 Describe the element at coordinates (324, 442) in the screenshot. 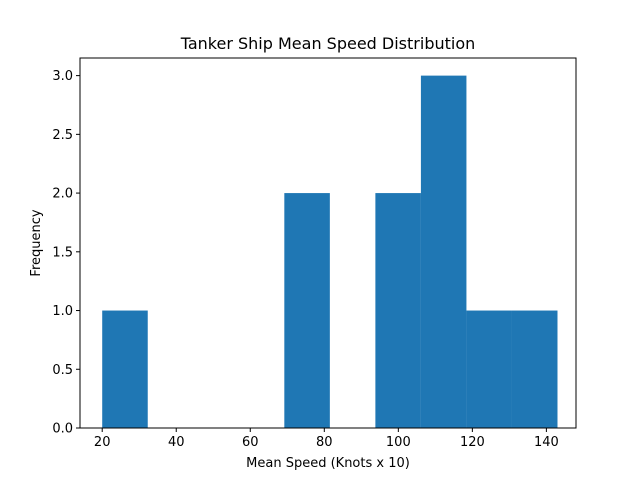

I see `x-tick-label: 80` at that location.